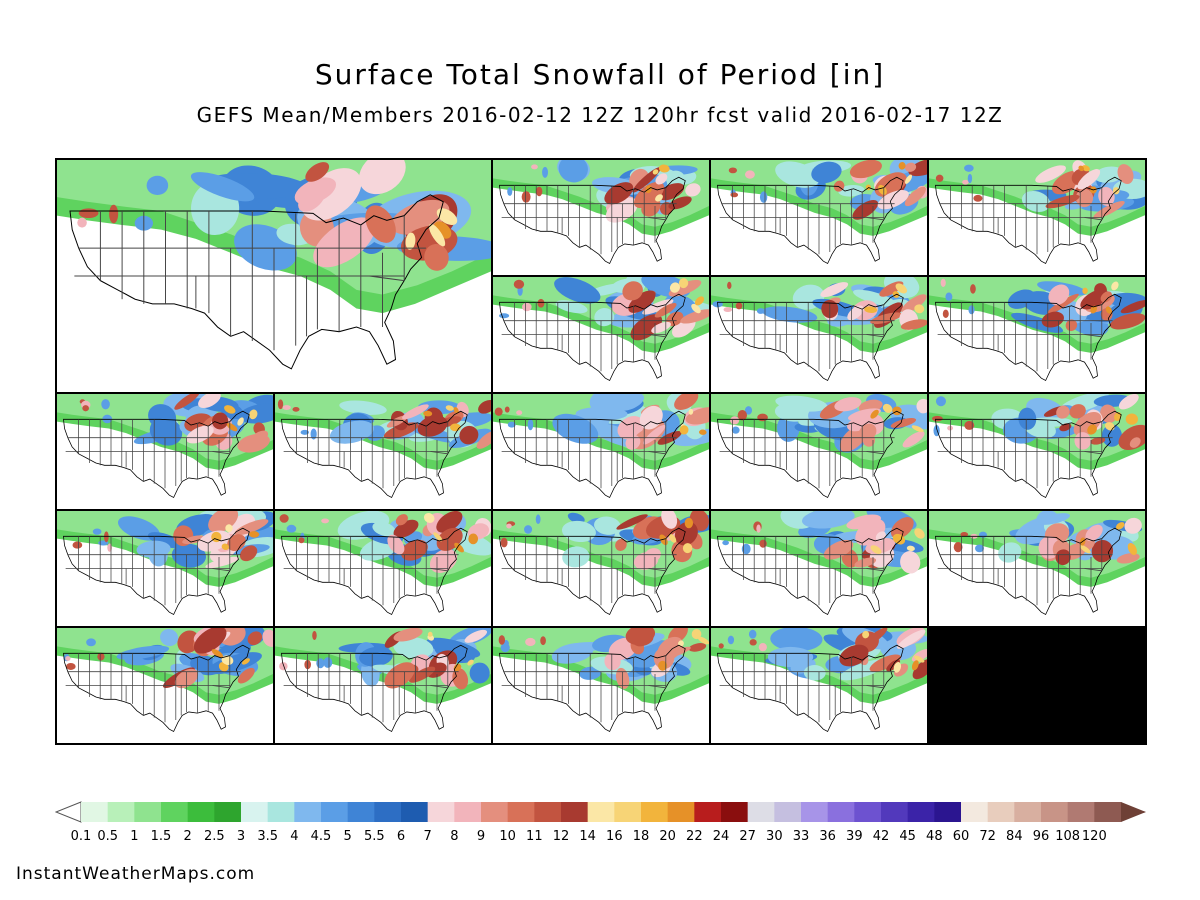  What do you see at coordinates (1068, 836) in the screenshot?
I see `colorbar-tick-label: 108` at bounding box center [1068, 836].